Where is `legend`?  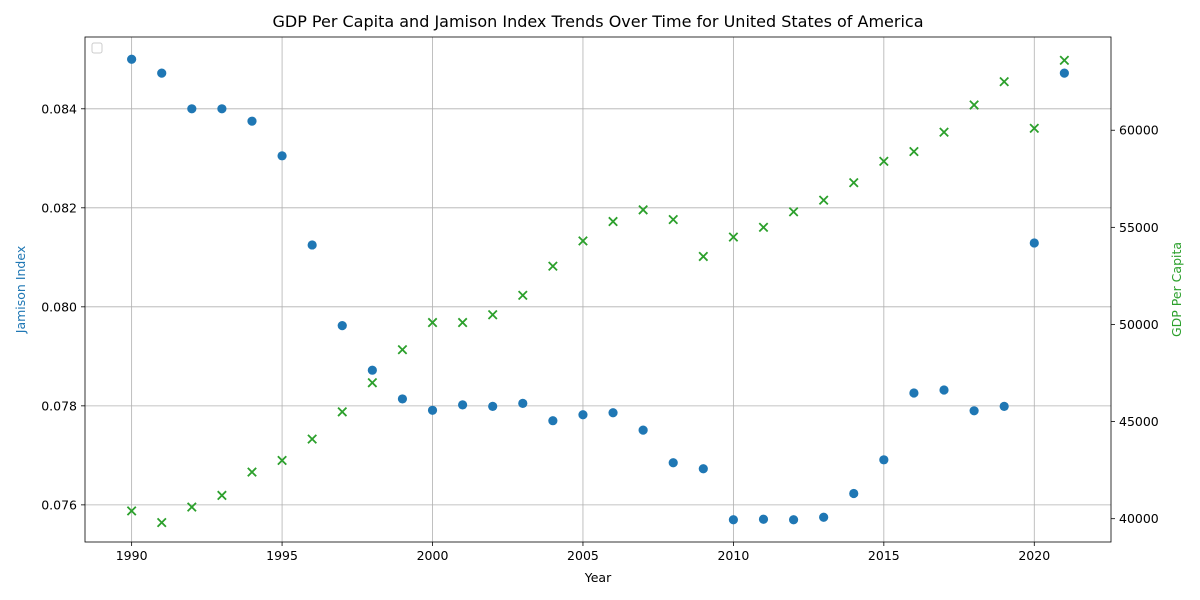 legend is located at coordinates (97, 48).